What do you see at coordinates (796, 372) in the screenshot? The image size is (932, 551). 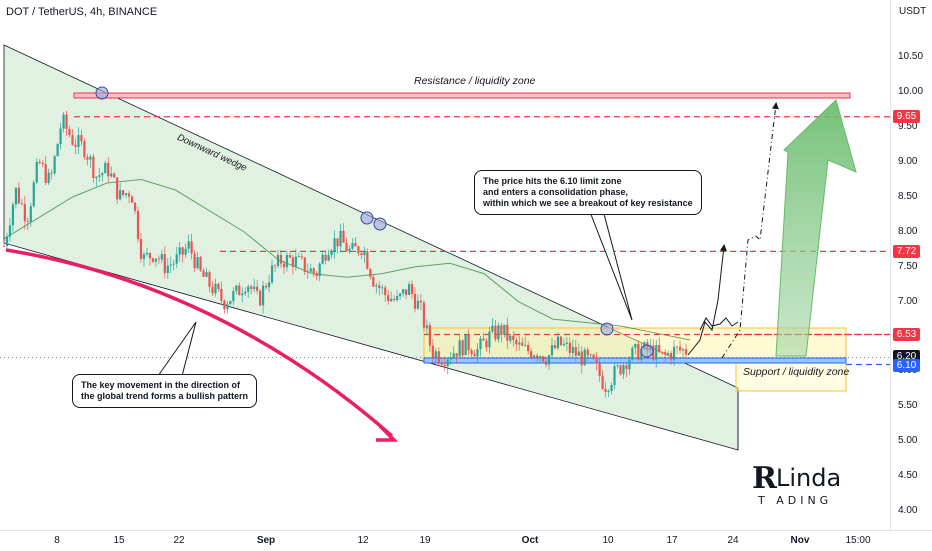 I see `support-zone-label: Support / liquidity zone` at bounding box center [796, 372].